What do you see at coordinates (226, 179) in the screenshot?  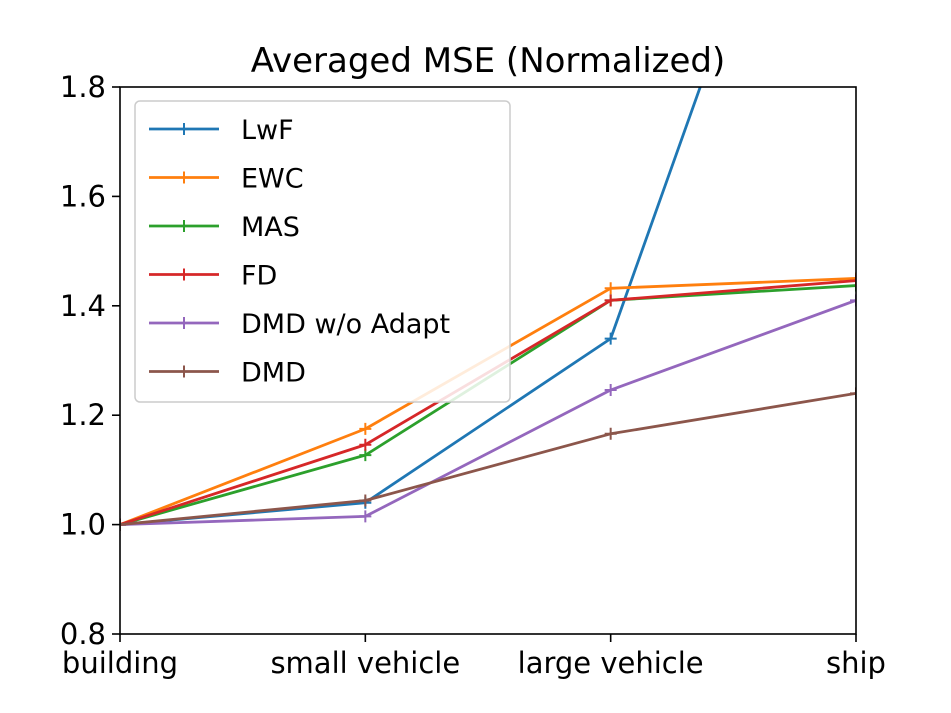 I see `legend-item: EWC` at bounding box center [226, 179].